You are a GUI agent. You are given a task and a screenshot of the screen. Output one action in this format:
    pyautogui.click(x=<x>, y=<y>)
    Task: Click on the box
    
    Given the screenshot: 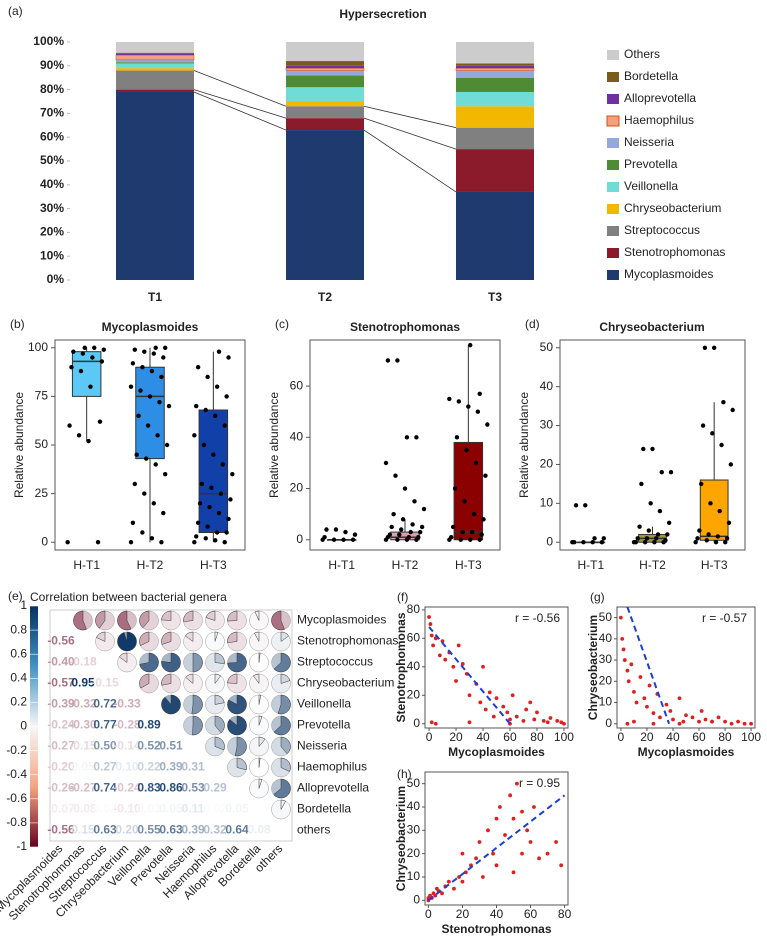 What is the action you would take?
    pyautogui.click(x=150, y=413)
    